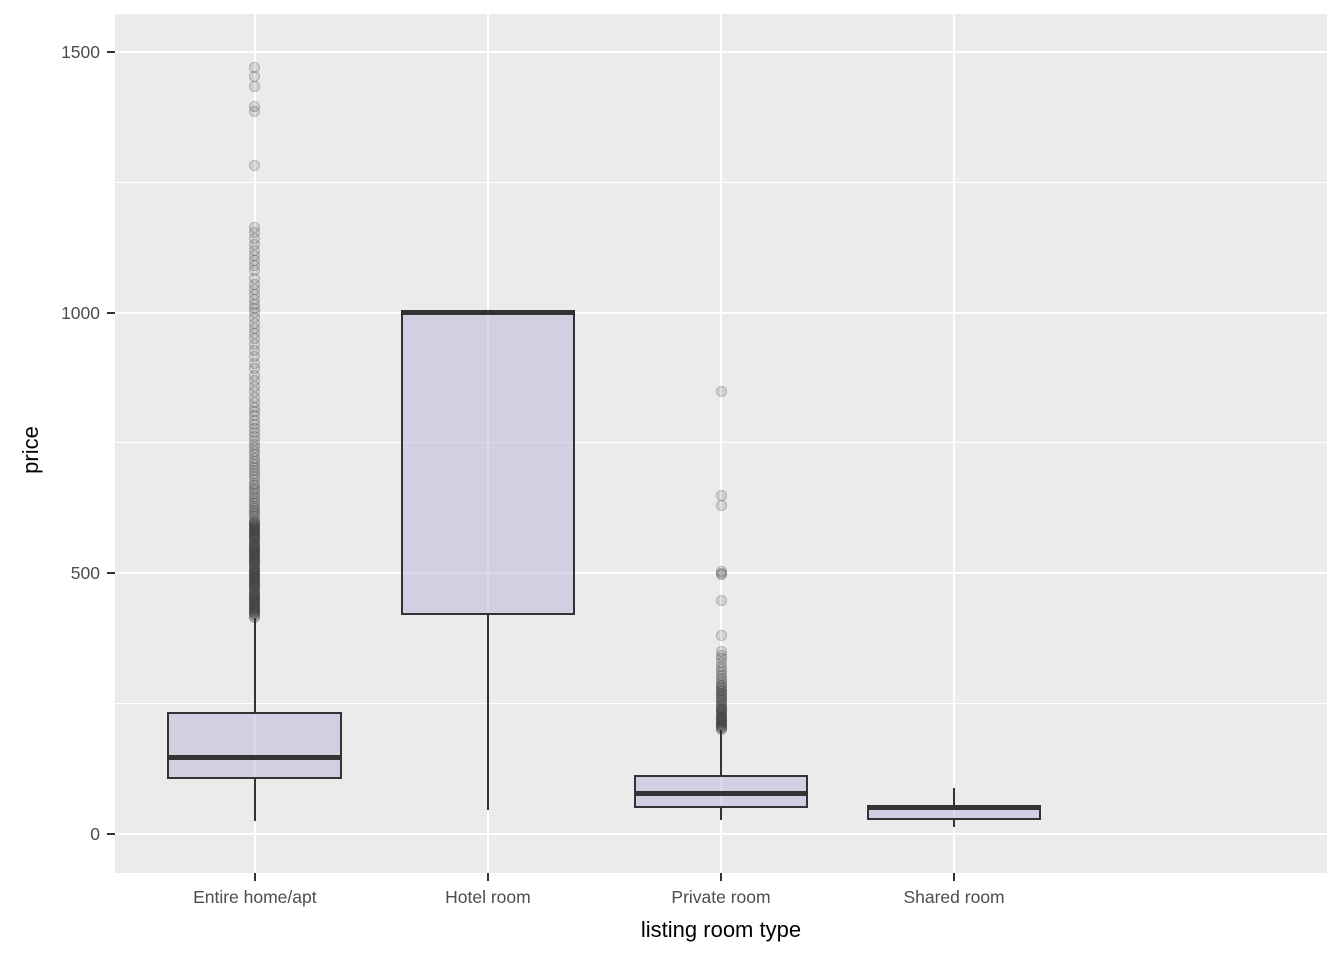  I want to click on y-tick-label: 500, so click(85, 573).